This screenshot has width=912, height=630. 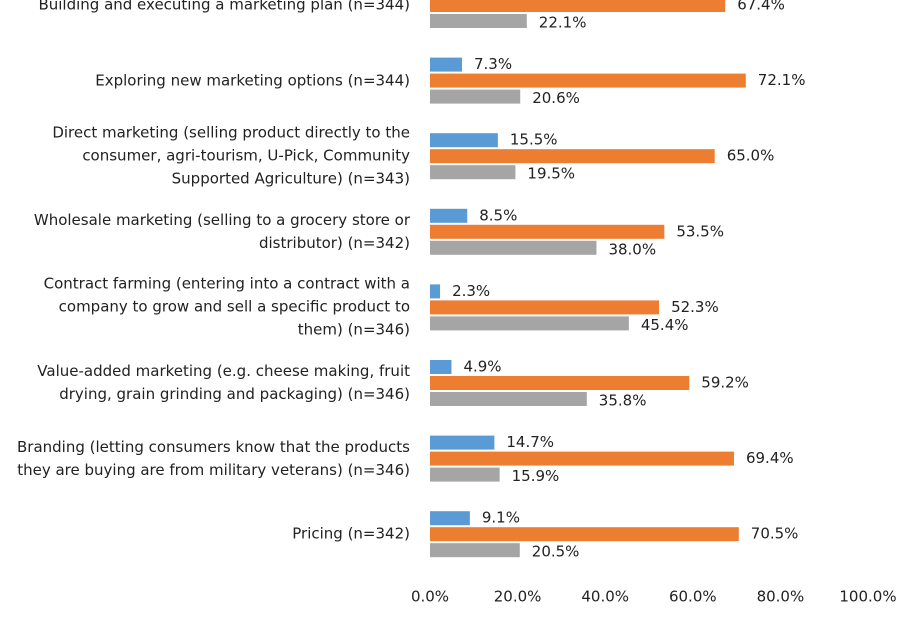 I want to click on value-label: 15.9%, so click(x=536, y=476).